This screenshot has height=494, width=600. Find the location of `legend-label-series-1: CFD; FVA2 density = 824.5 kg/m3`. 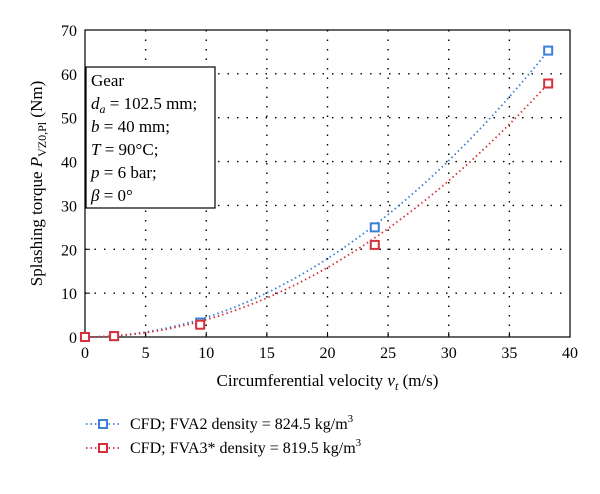

legend-label-series-1: CFD; FVA2 density = 824.5 kg/m3 is located at coordinates (242, 423).